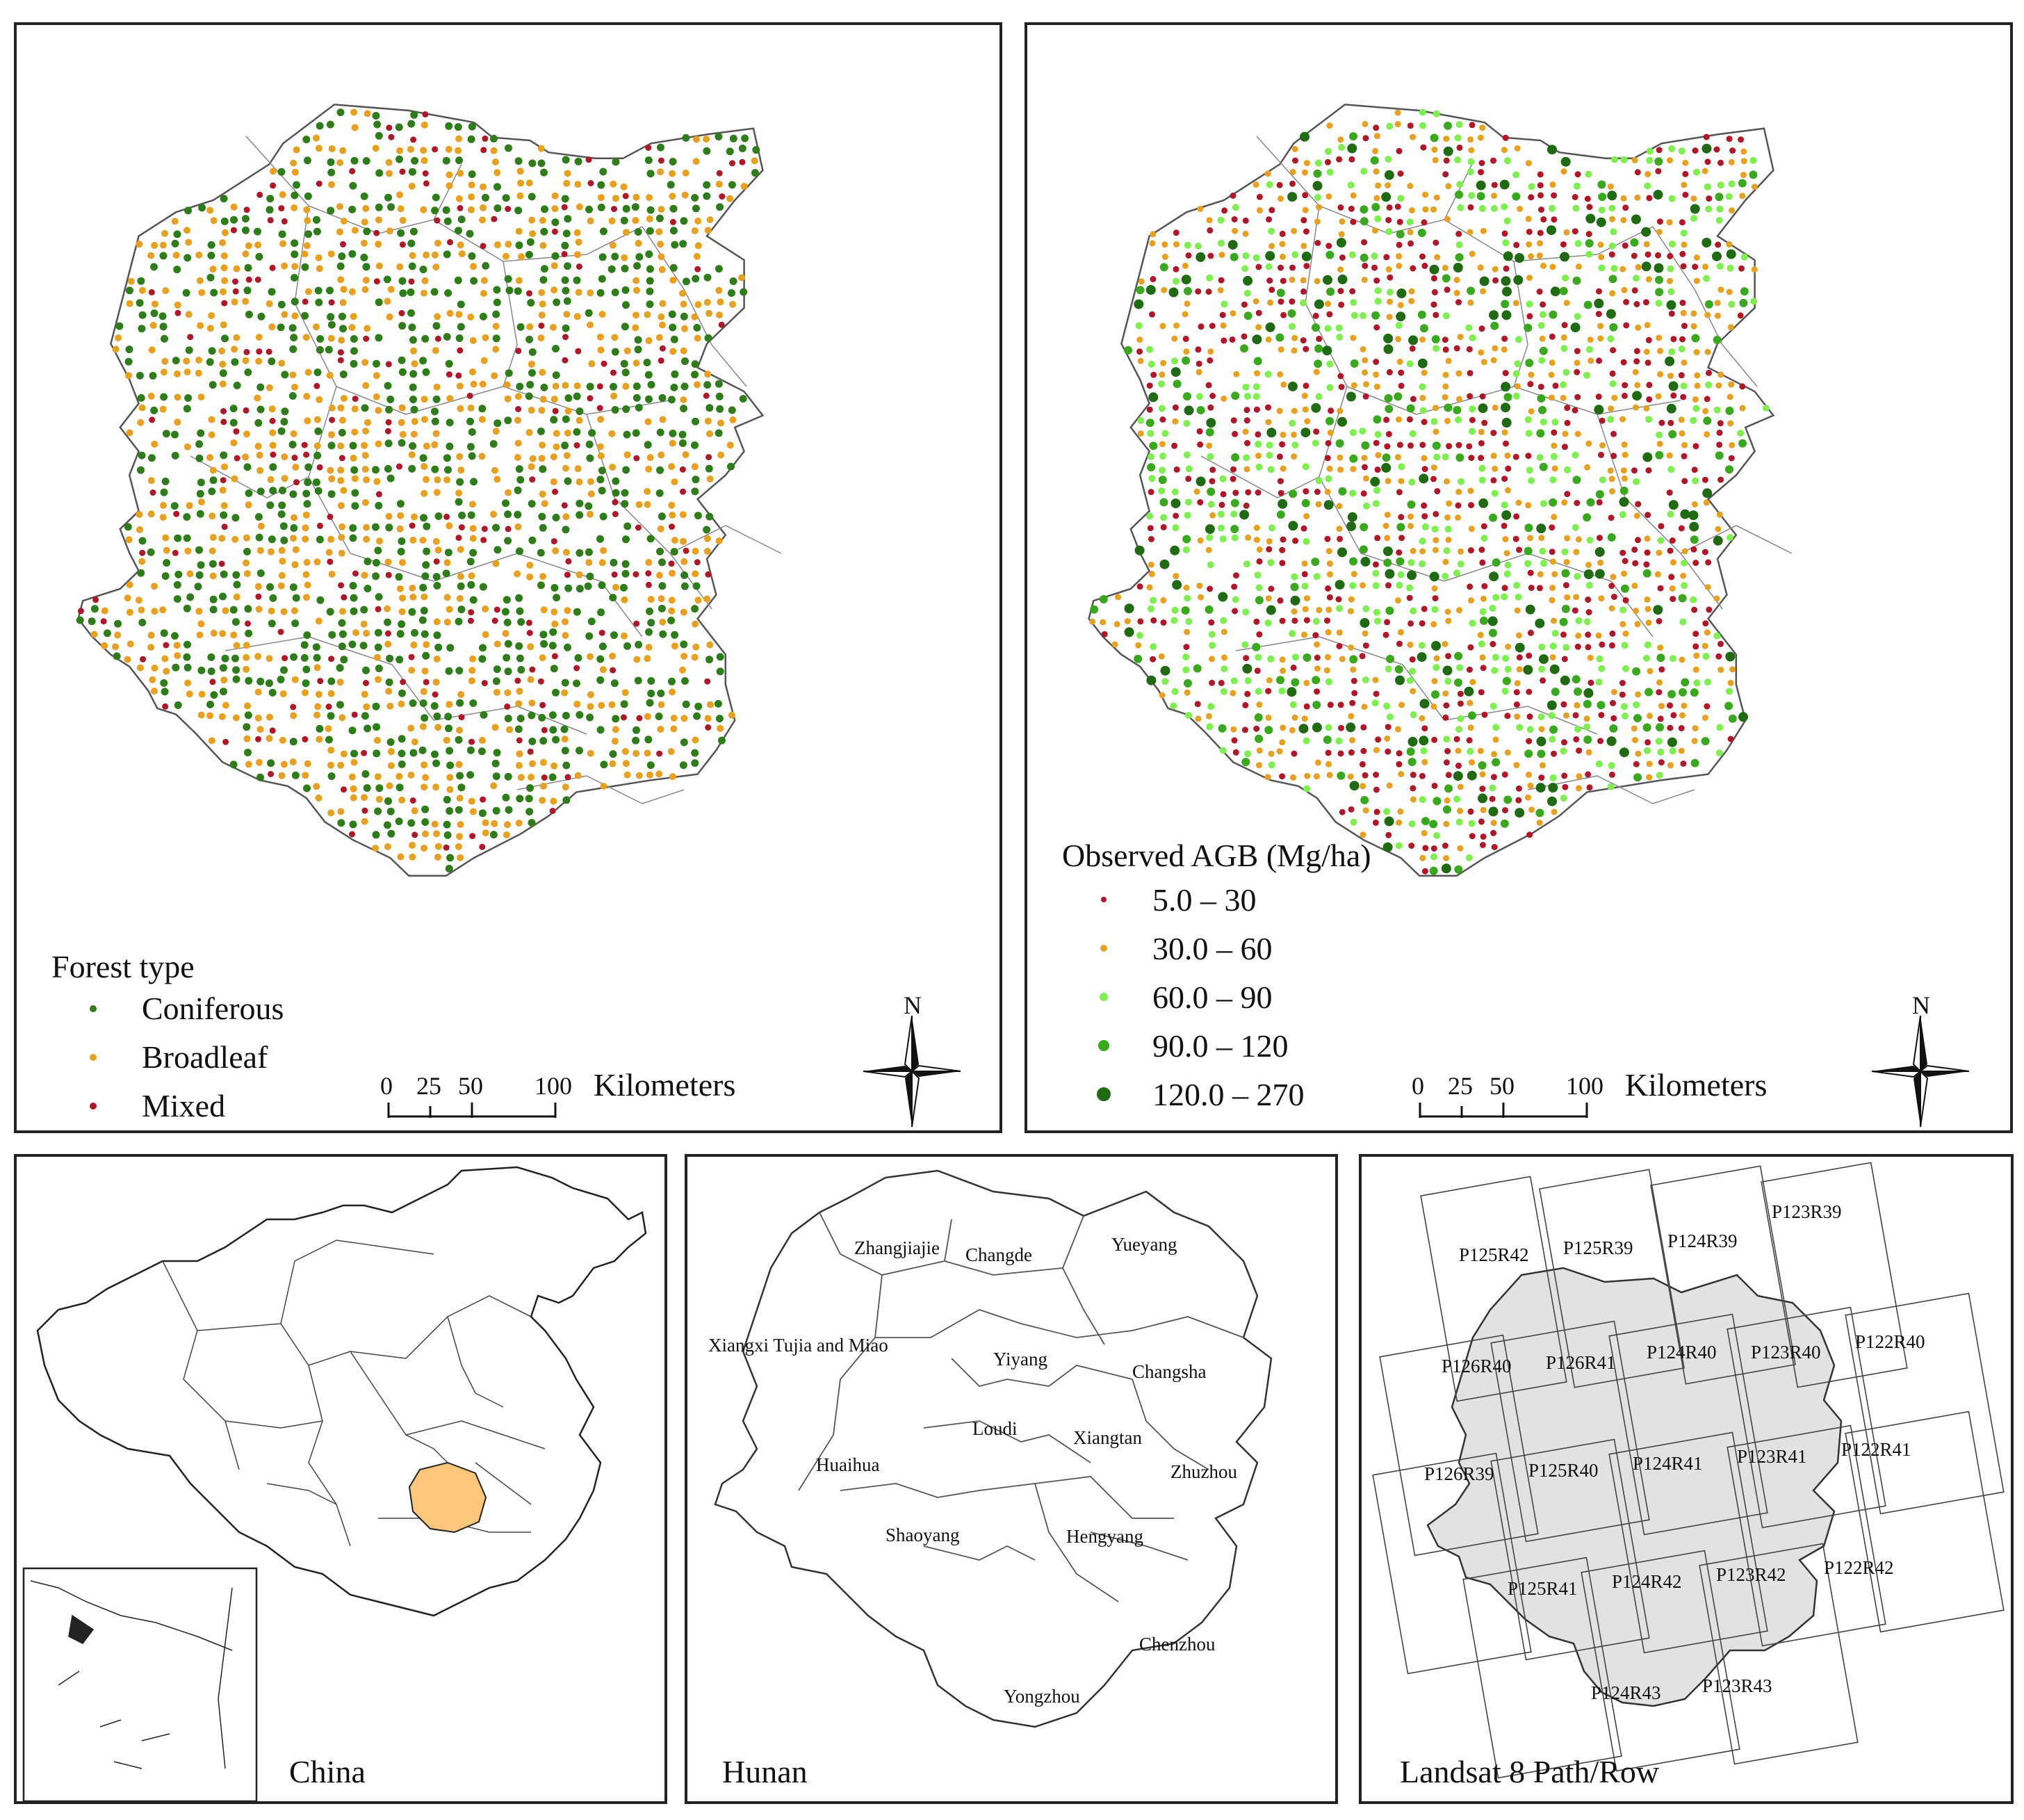 Image resolution: width=2024 pixels, height=1820 pixels. I want to click on scale-tick-50: 50, so click(470, 1086).